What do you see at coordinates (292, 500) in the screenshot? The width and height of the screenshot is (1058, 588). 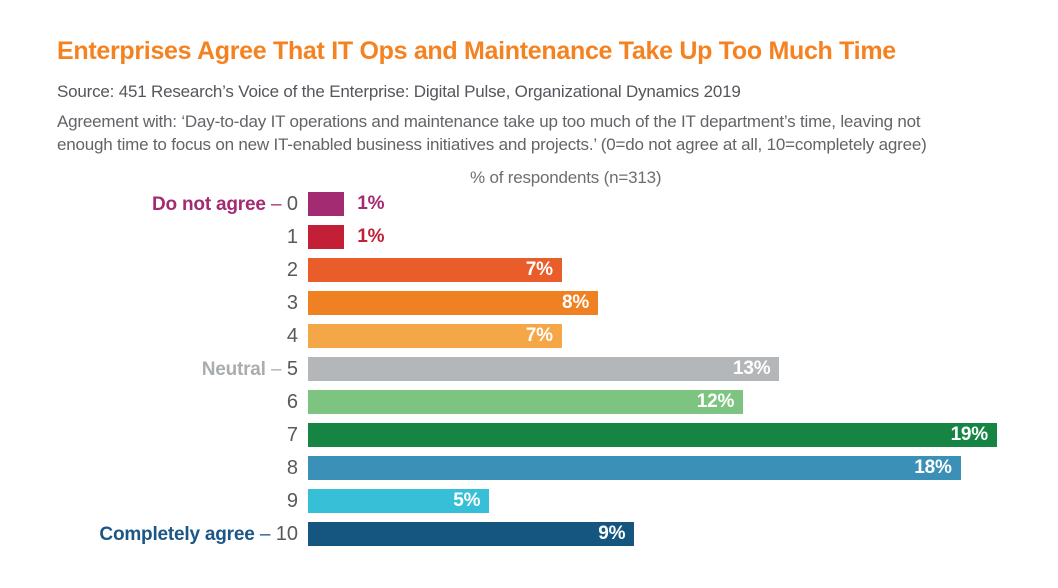 I see `category-number: 9` at bounding box center [292, 500].